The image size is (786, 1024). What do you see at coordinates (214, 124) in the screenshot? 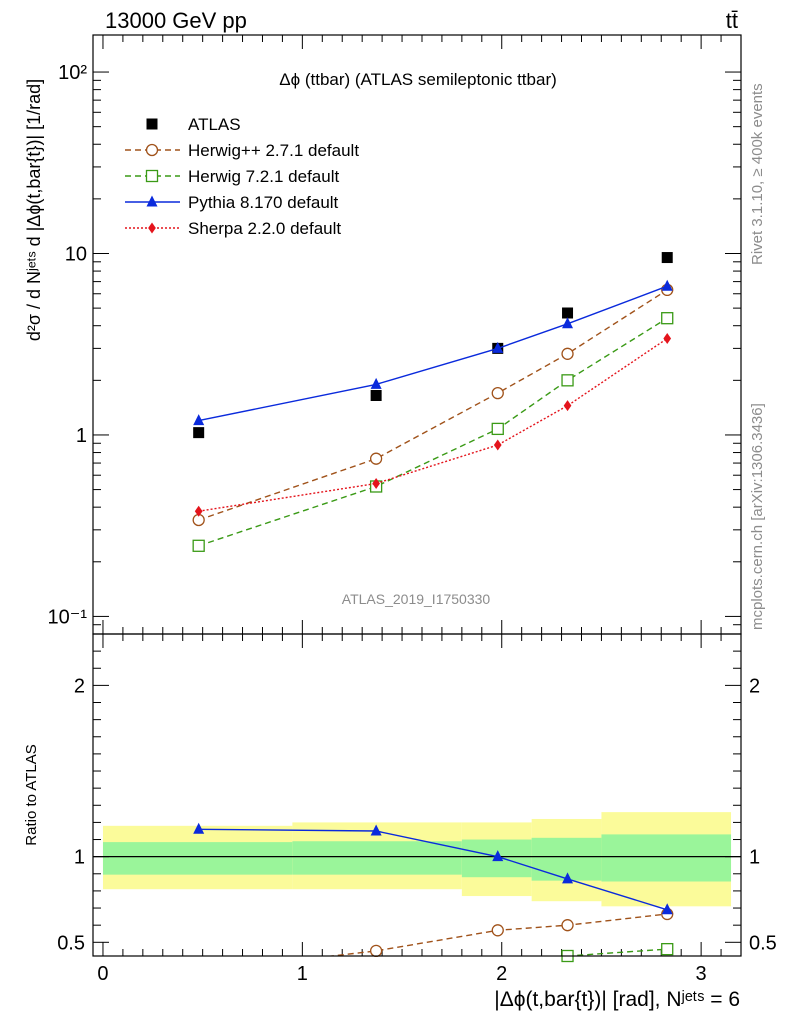
I see `legend-label: ATLAS` at bounding box center [214, 124].